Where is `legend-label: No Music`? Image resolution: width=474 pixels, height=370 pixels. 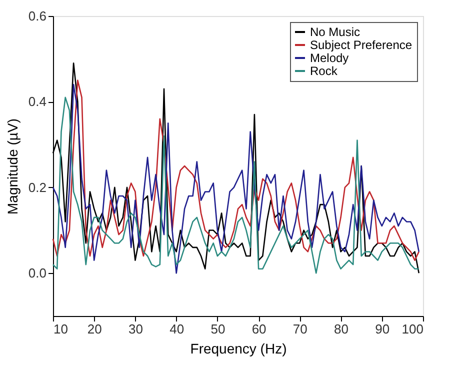 legend-label: No Music is located at coordinates (335, 32).